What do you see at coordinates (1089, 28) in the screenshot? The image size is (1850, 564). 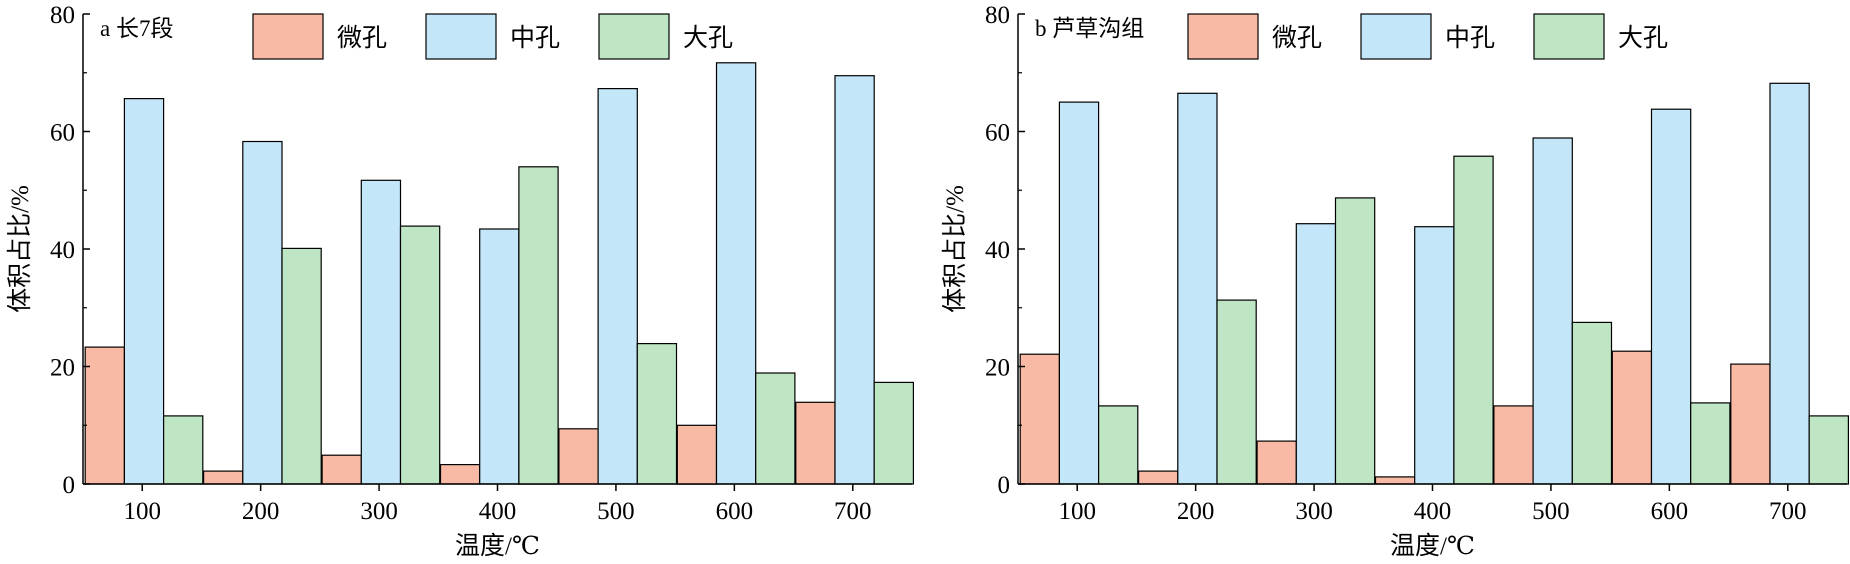 I see `panel-label: b 芦草沟组` at bounding box center [1089, 28].